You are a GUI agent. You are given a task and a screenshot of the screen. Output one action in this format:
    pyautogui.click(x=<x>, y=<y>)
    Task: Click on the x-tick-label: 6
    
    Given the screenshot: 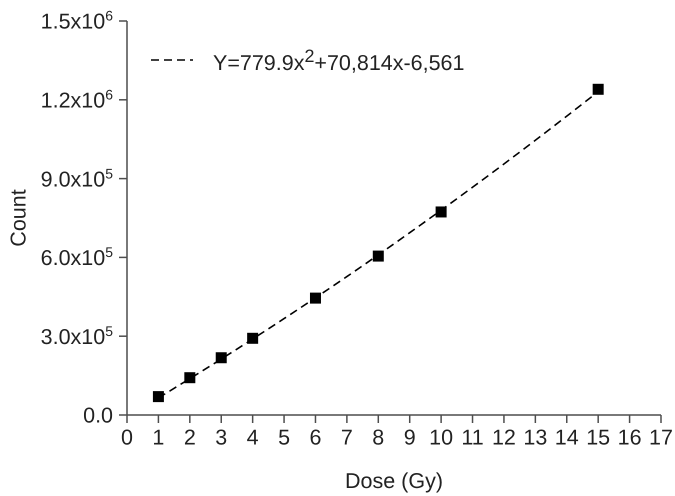 What is the action you would take?
    pyautogui.click(x=315, y=437)
    